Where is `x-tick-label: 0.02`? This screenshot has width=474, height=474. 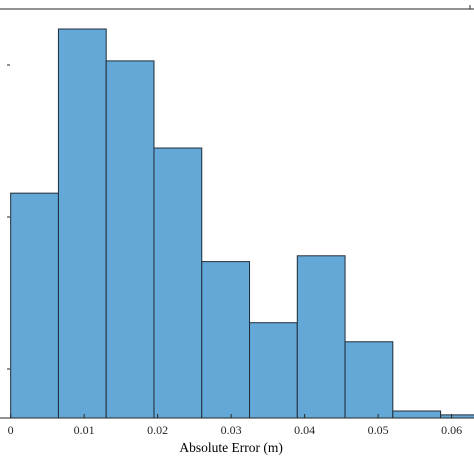 x-tick-label: 0.02 is located at coordinates (157, 430).